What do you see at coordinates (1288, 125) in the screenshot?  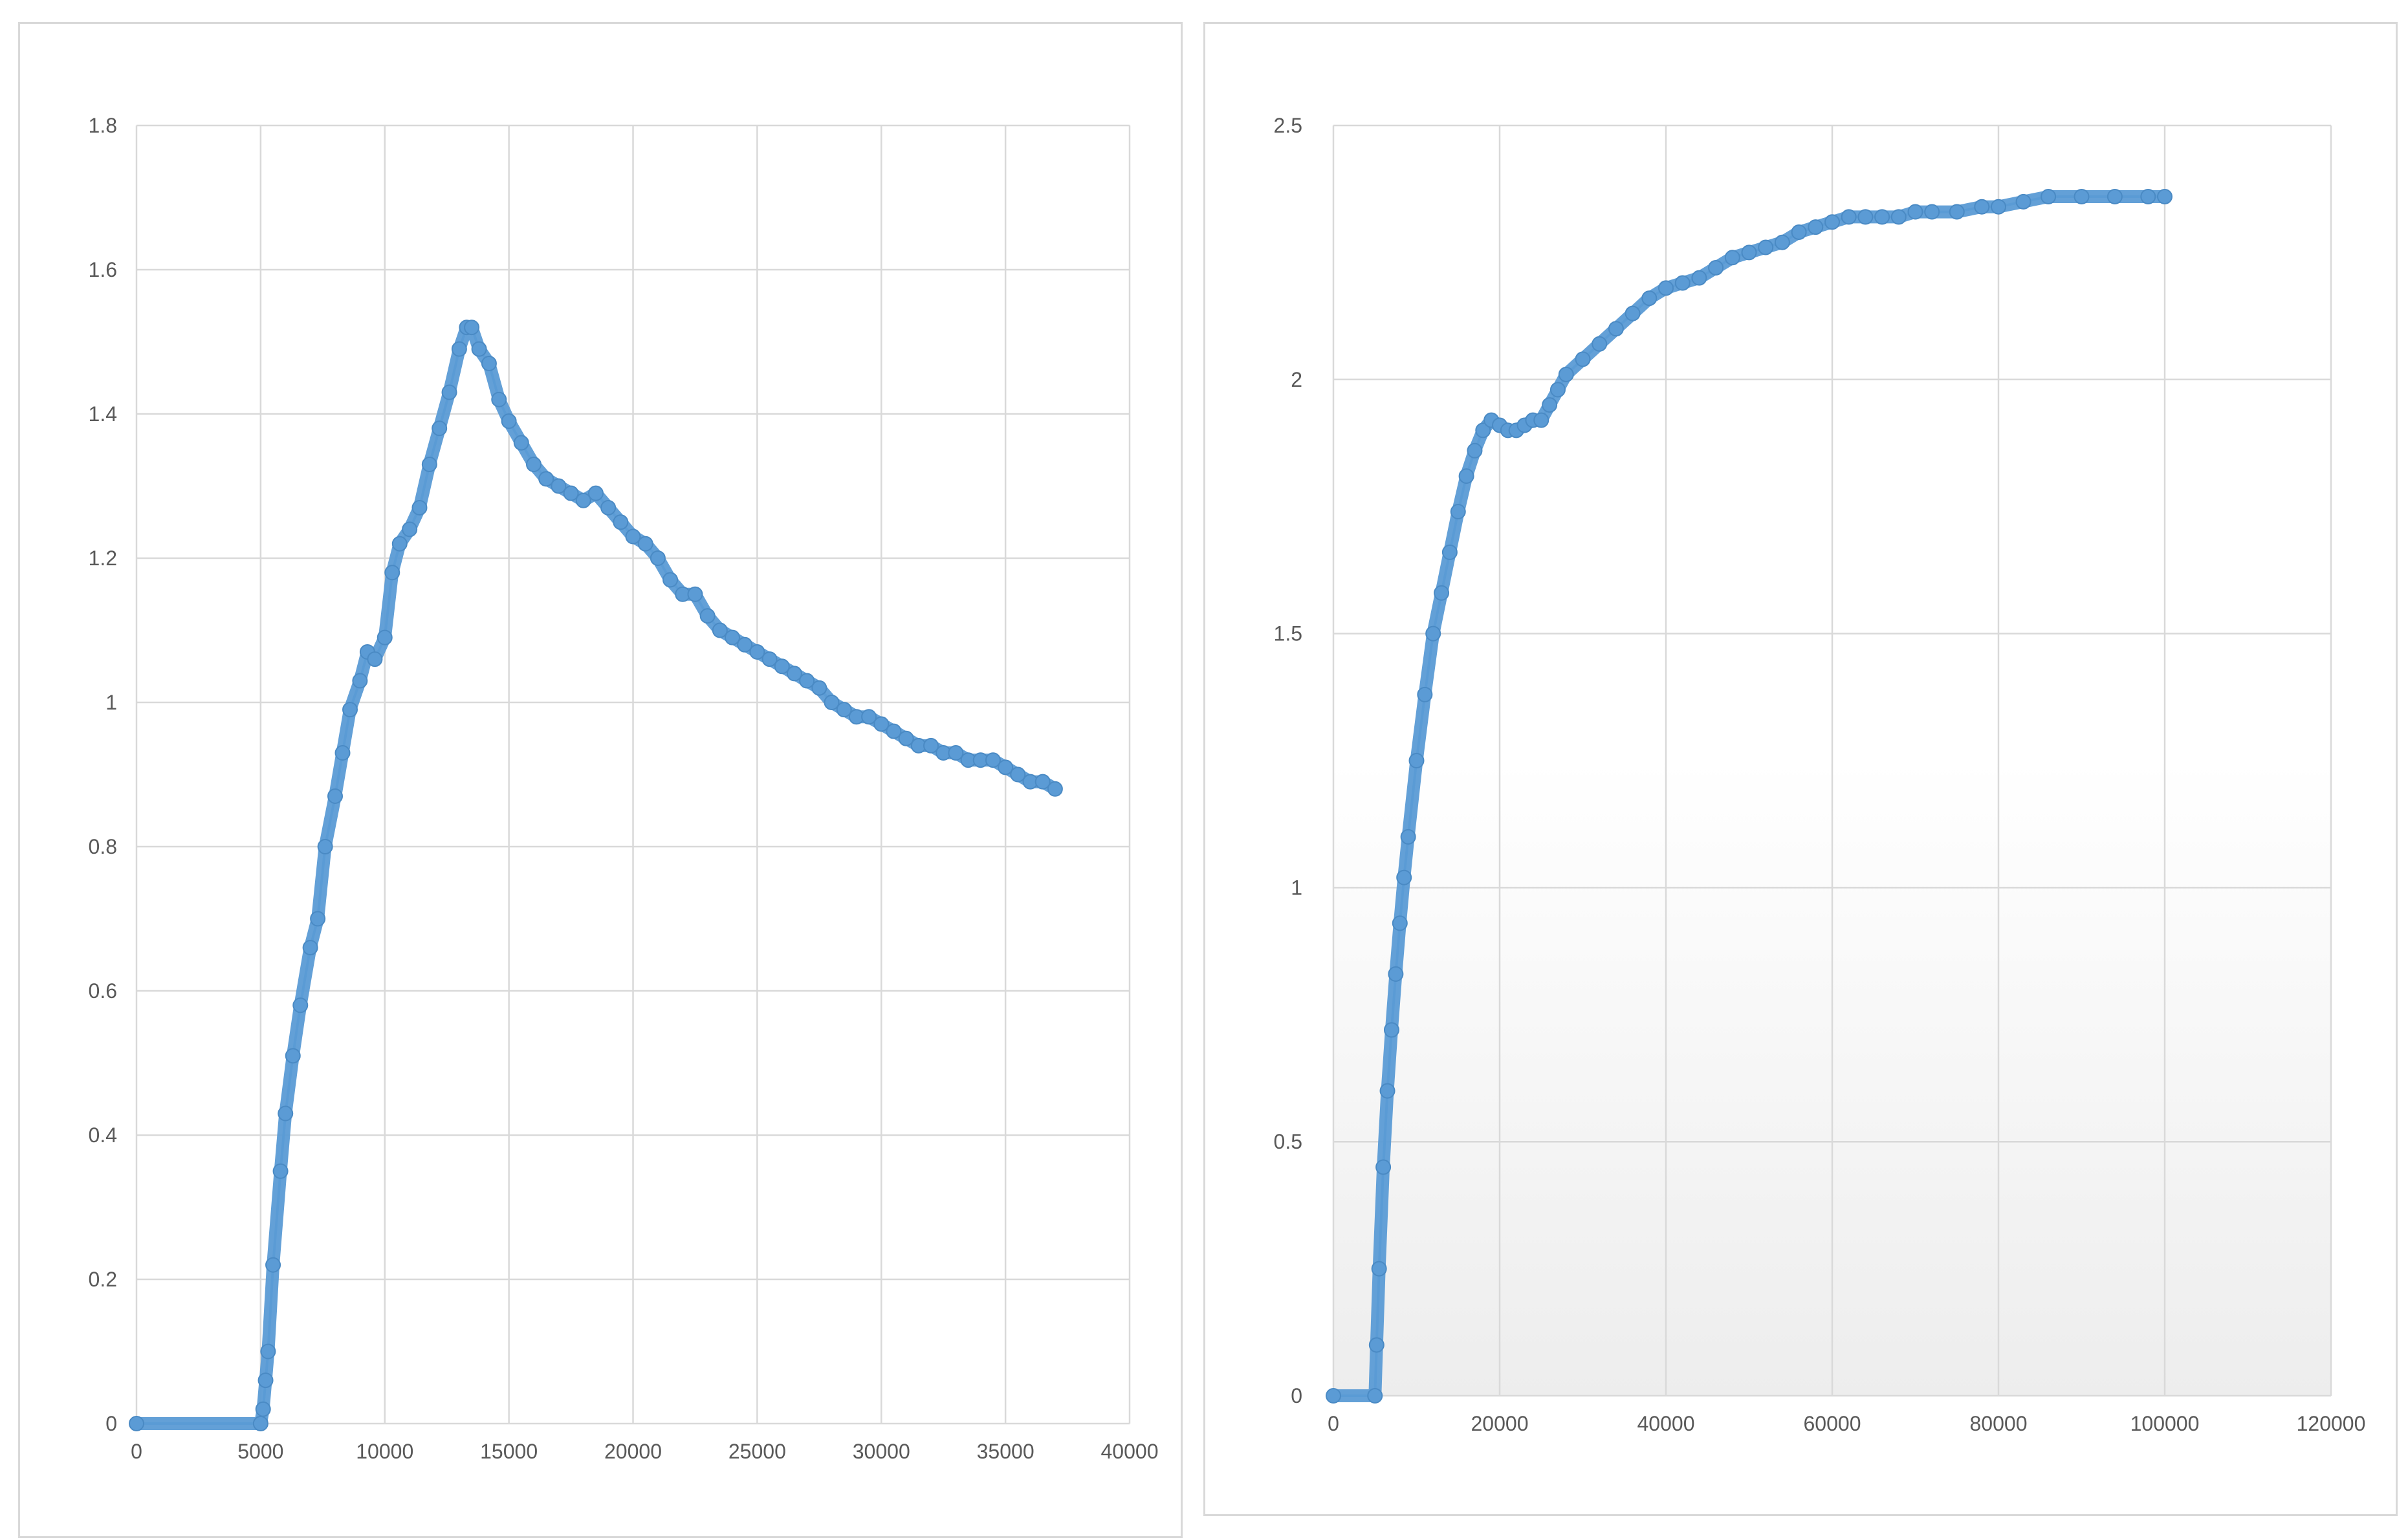 I see `y-tick-label: 2.5` at bounding box center [1288, 125].